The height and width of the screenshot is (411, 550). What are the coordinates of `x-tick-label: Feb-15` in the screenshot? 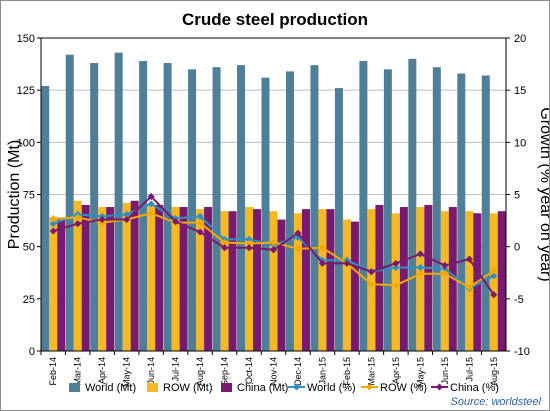 It's located at (347, 371).